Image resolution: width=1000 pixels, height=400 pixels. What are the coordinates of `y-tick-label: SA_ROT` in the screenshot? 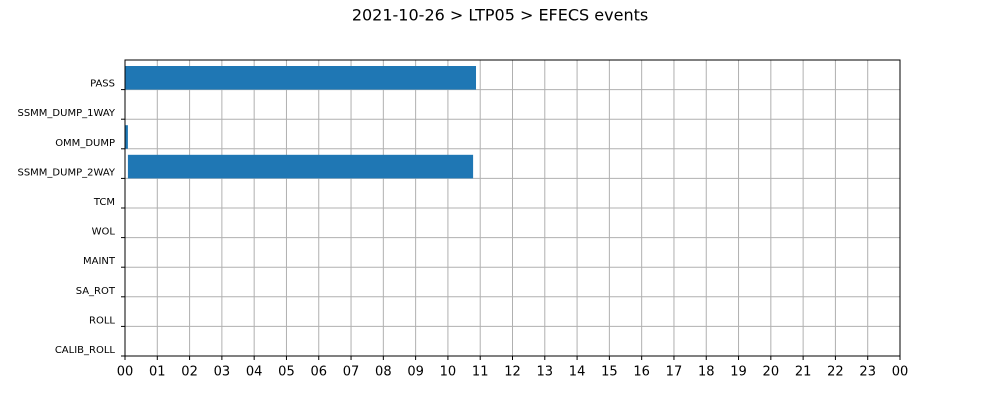 It's located at (96, 291).